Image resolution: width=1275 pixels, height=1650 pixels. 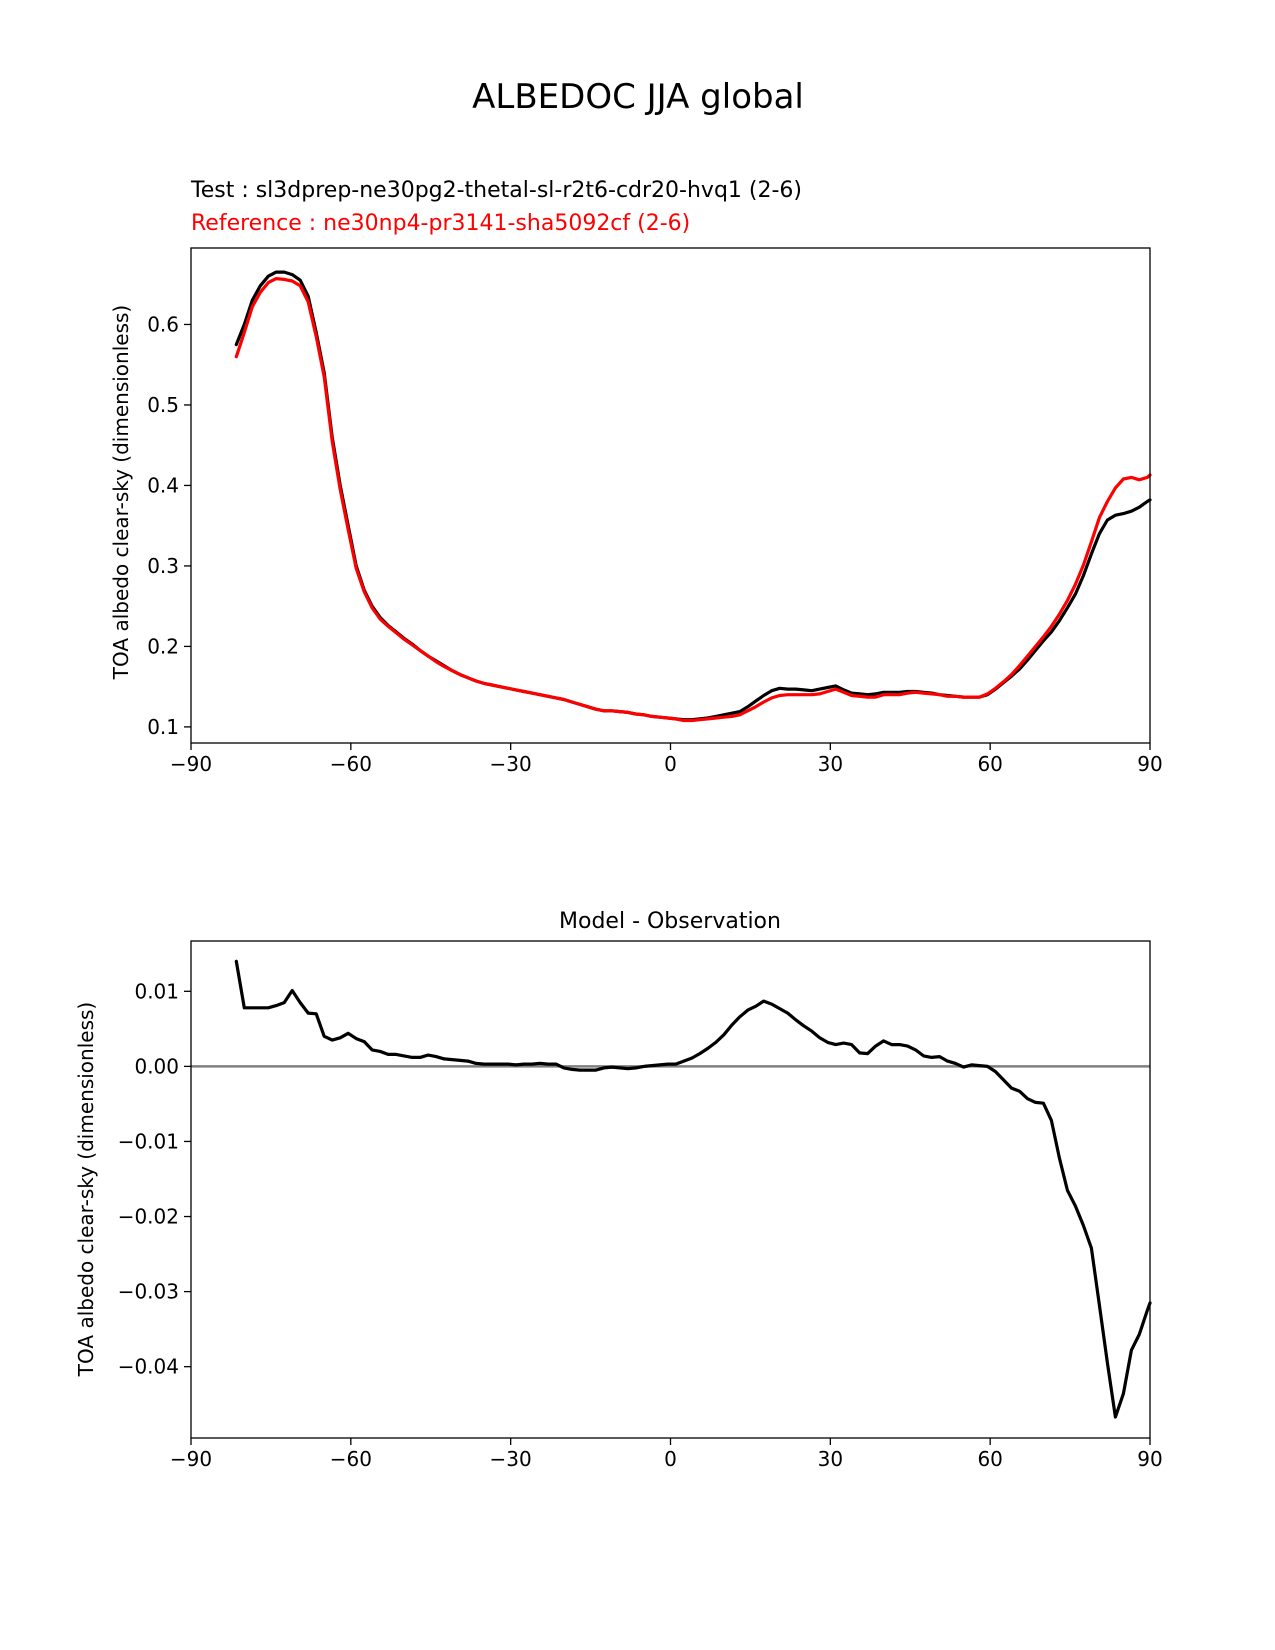 What do you see at coordinates (148, 1141) in the screenshot?
I see `bottom-y-tick-label: −0.01` at bounding box center [148, 1141].